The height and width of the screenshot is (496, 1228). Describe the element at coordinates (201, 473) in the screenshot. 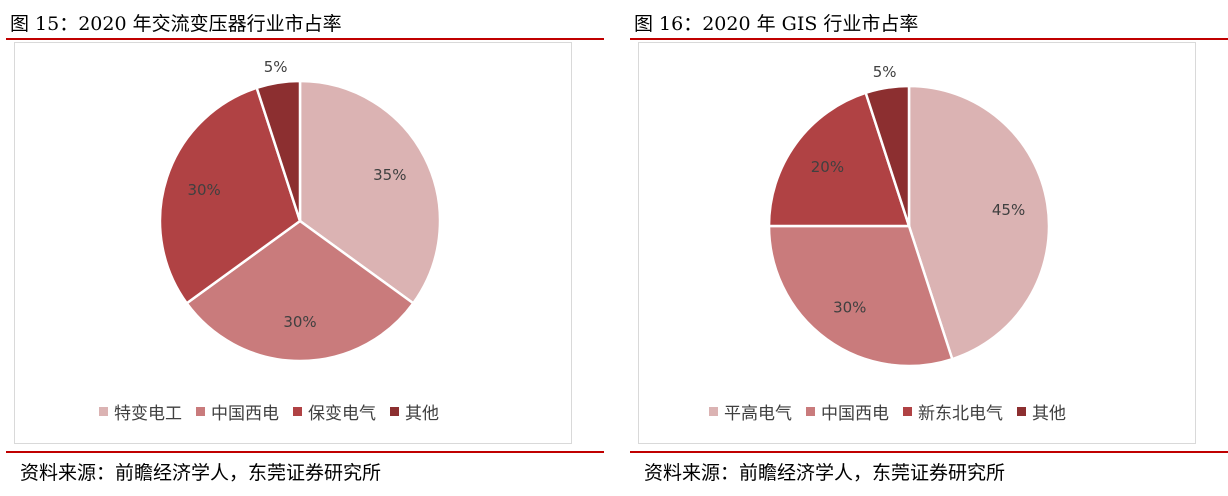

I see `left-source-note: 资料来源：前瞻经济学人，东莞证券研究所` at that location.